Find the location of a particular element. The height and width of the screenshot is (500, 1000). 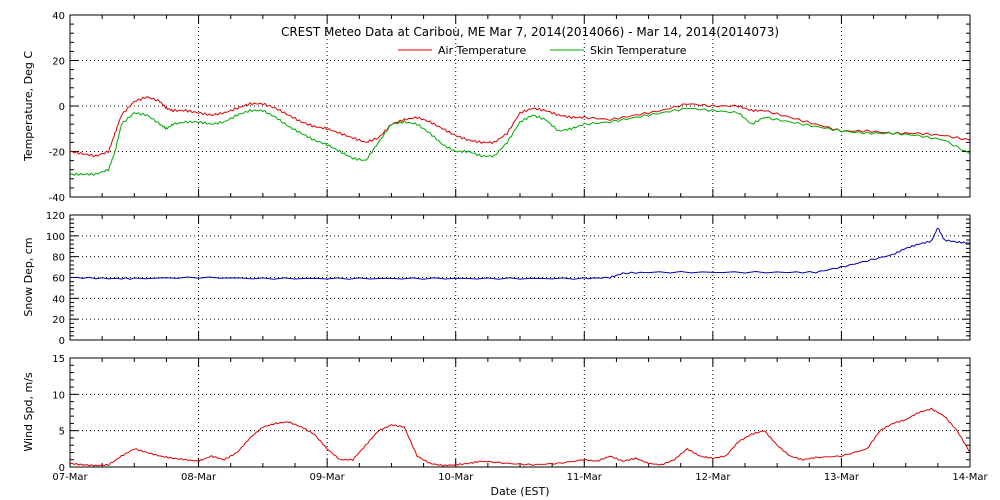

y-tick-label-snow: 120 is located at coordinates (55, 216).